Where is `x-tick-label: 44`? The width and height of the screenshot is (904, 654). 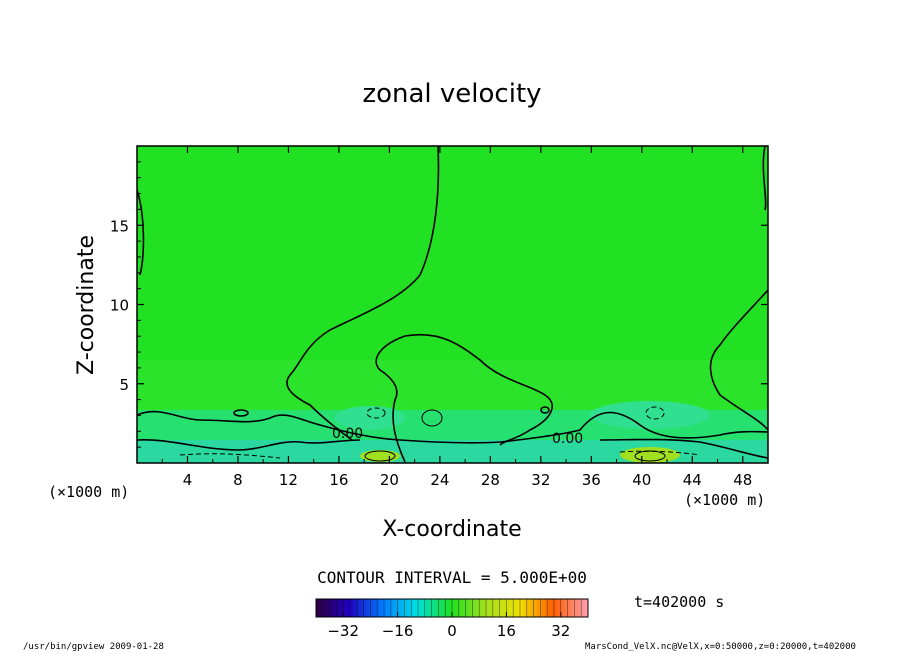
x-tick-label: 44 is located at coordinates (692, 480).